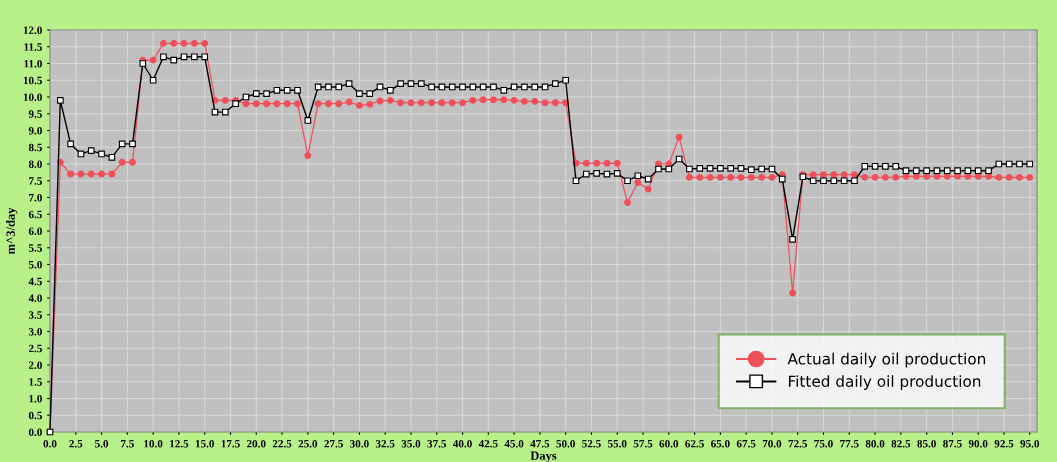  What do you see at coordinates (35, 382) in the screenshot?
I see `y-tick-label: 1.5` at bounding box center [35, 382].